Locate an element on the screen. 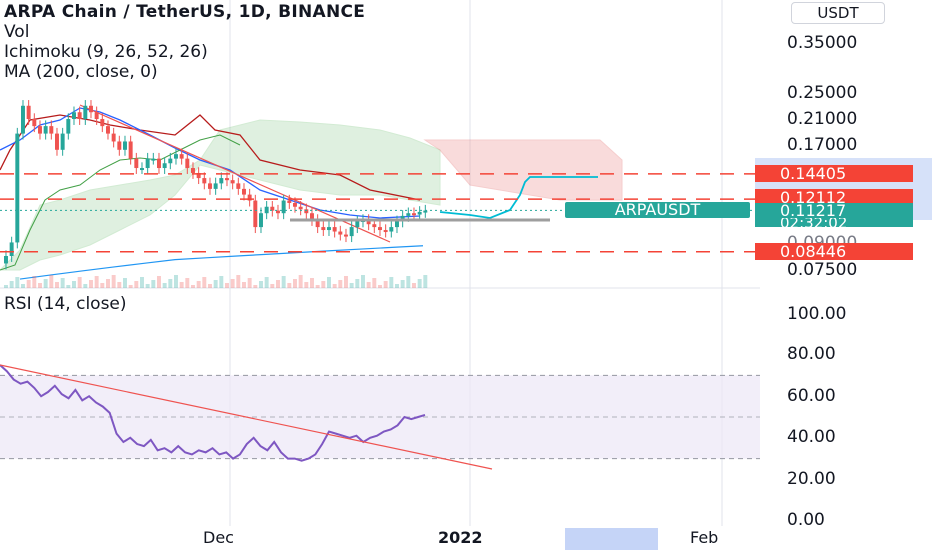 Image resolution: width=932 pixels, height=555 pixels. rsi-axis-label: 80.00 is located at coordinates (811, 354).